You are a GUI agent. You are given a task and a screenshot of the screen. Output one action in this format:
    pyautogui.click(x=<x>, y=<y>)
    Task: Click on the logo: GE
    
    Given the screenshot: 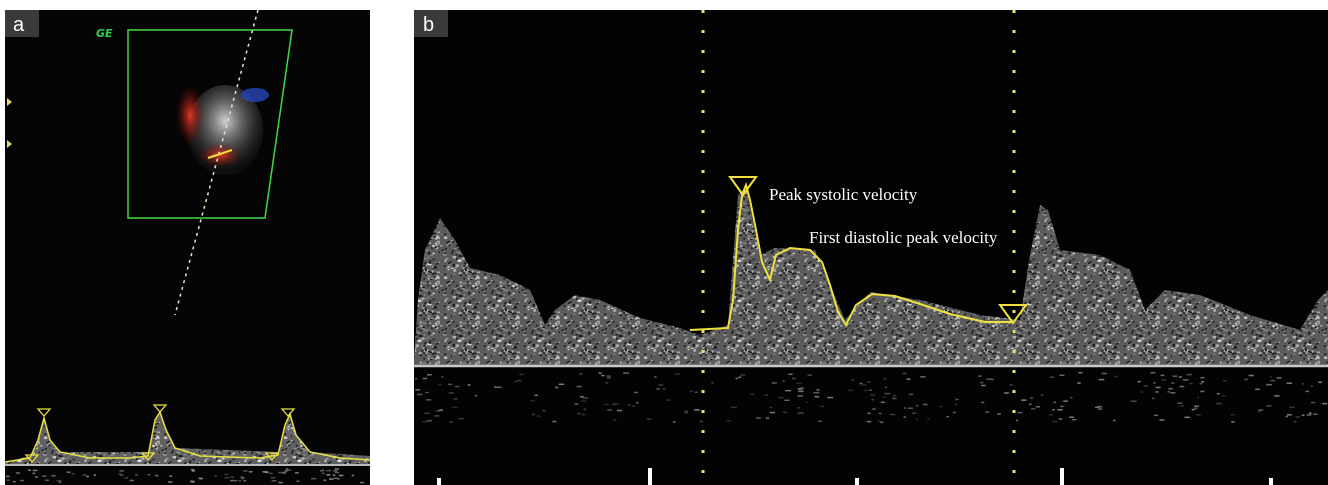 What is the action you would take?
    pyautogui.click(x=104, y=33)
    